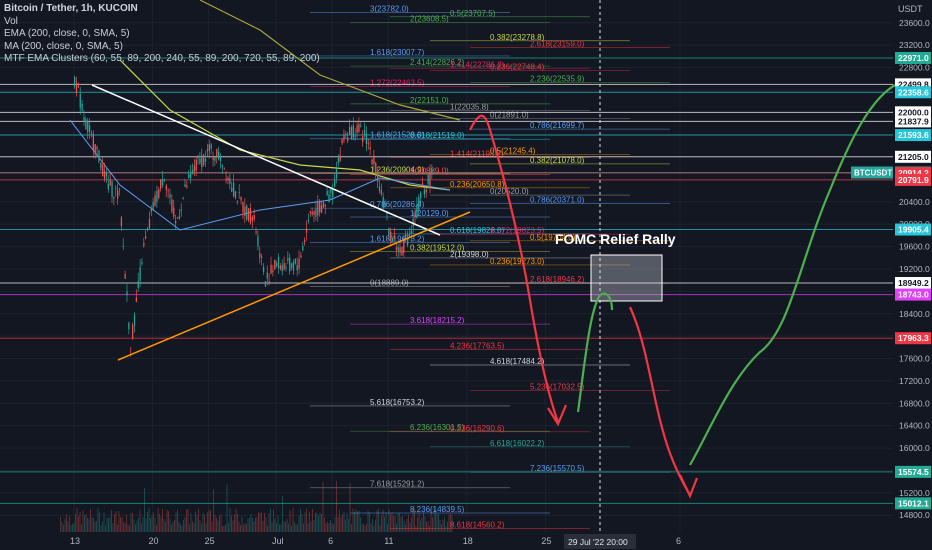 This screenshot has width=932, height=550. What do you see at coordinates (11, 21) in the screenshot?
I see `volume-indicator-label: Vol` at bounding box center [11, 21].